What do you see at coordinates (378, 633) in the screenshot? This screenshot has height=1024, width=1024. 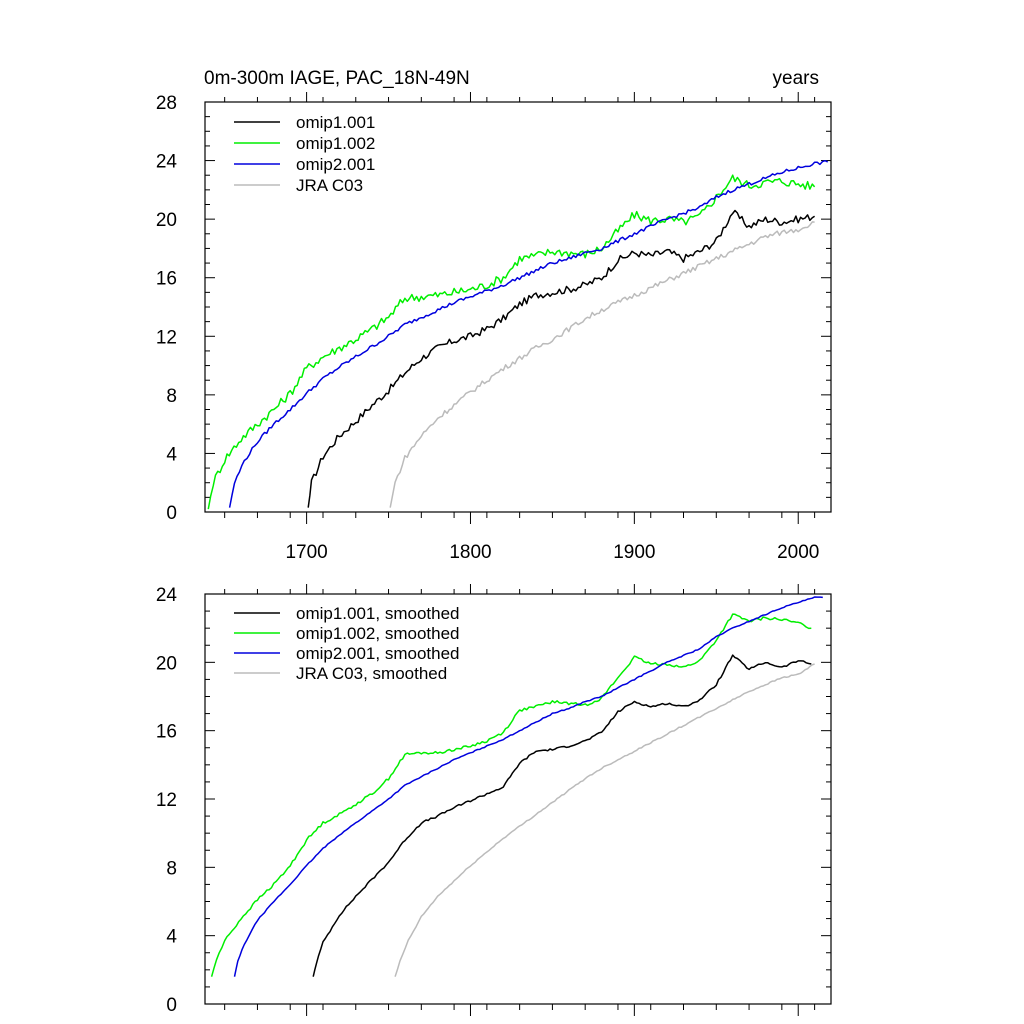 I see `legend-label: omip1.002, smoothed` at bounding box center [378, 633].